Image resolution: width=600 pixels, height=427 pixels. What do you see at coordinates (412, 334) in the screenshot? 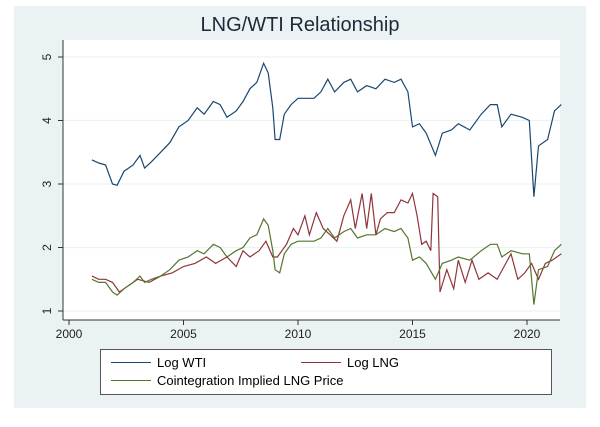
I see `x-tick-label: 2015` at bounding box center [412, 334].